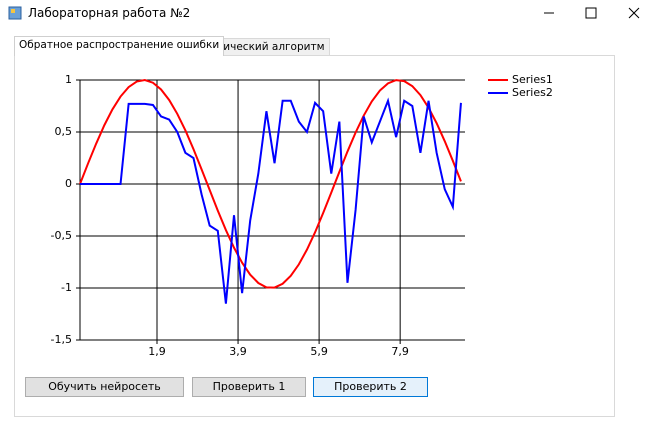 This screenshot has width=651, height=431. What do you see at coordinates (68, 183) in the screenshot?
I see `y-tick-label: 0` at bounding box center [68, 183].